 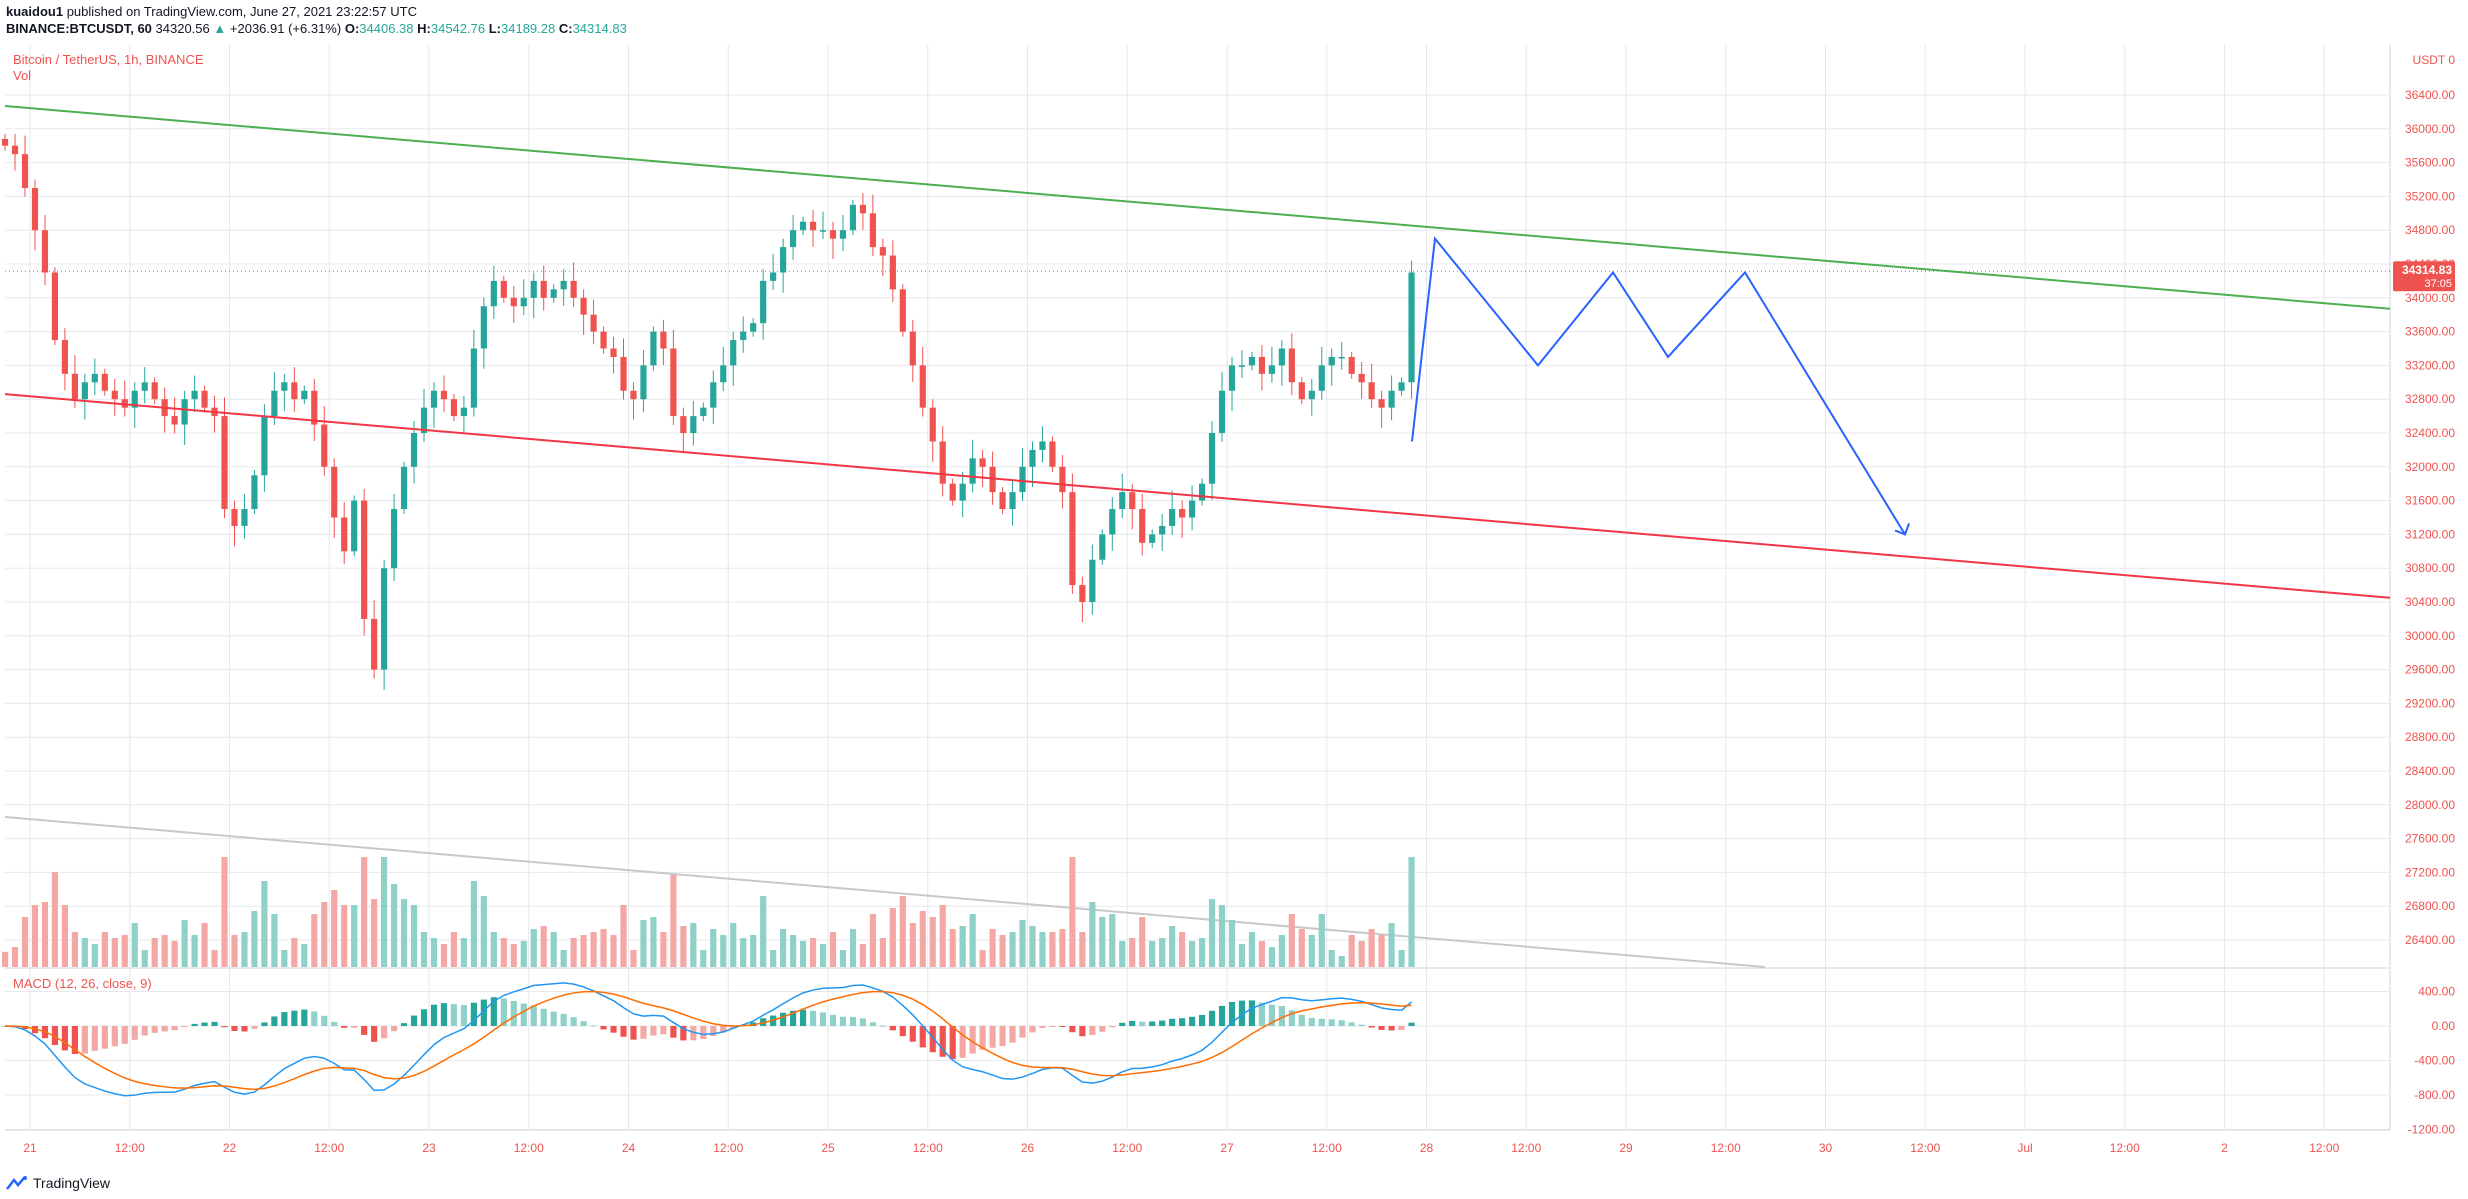 What do you see at coordinates (35, 11) in the screenshot?
I see `author-name: kuaidou1` at bounding box center [35, 11].